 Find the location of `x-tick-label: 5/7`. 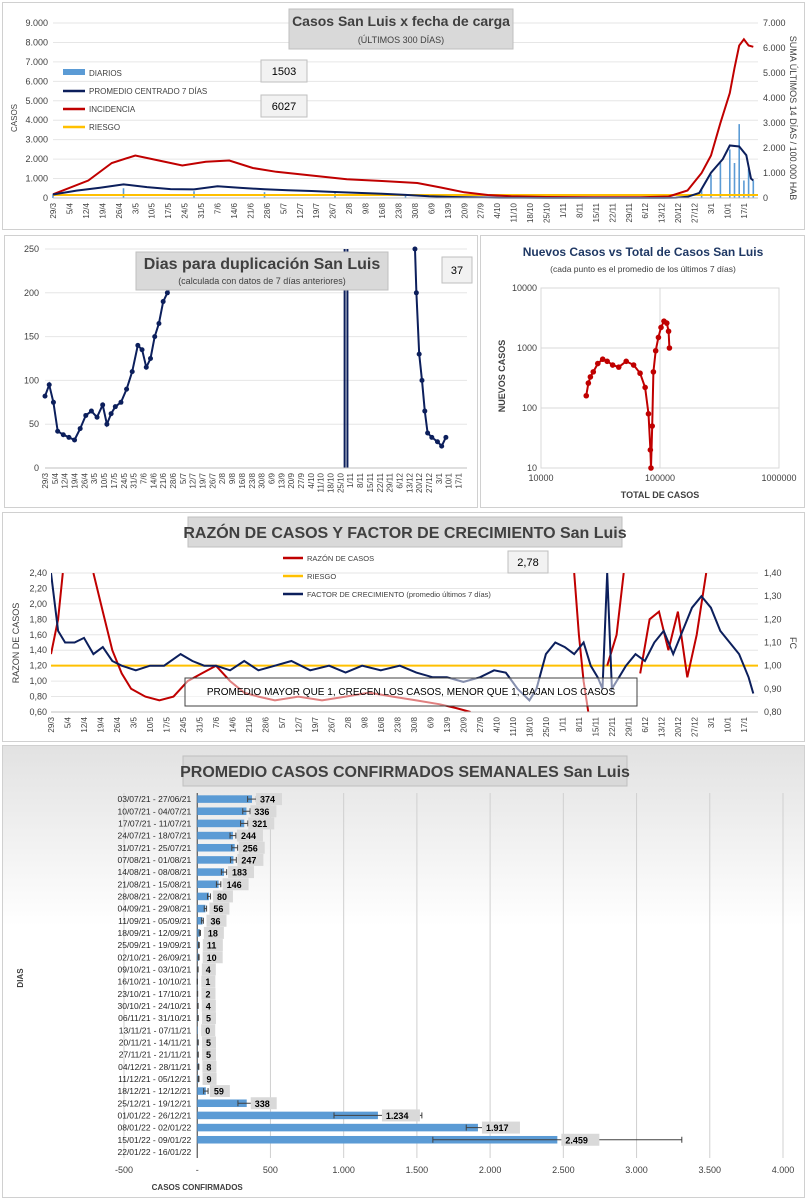

x-tick-label: 5/7 is located at coordinates (183, 478).